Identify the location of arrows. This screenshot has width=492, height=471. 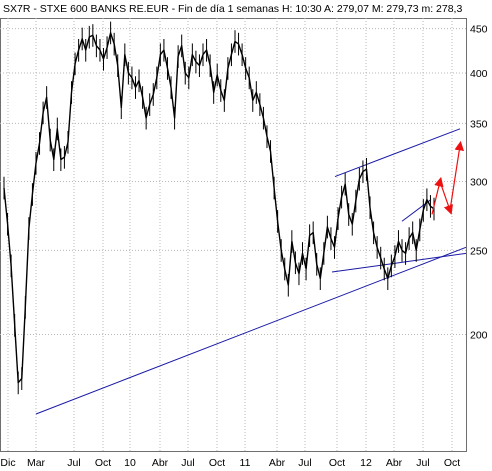
(448, 177).